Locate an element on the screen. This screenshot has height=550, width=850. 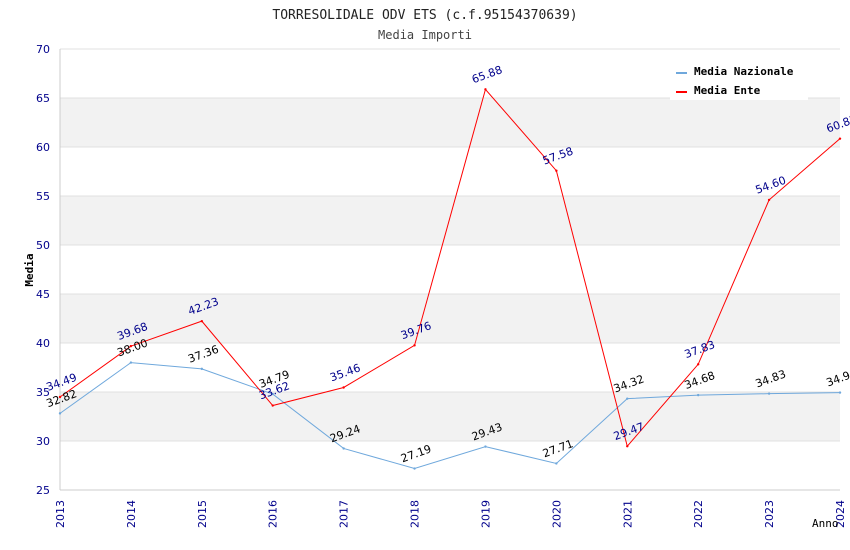
y-tick-label: 25 is located at coordinates (43, 490).